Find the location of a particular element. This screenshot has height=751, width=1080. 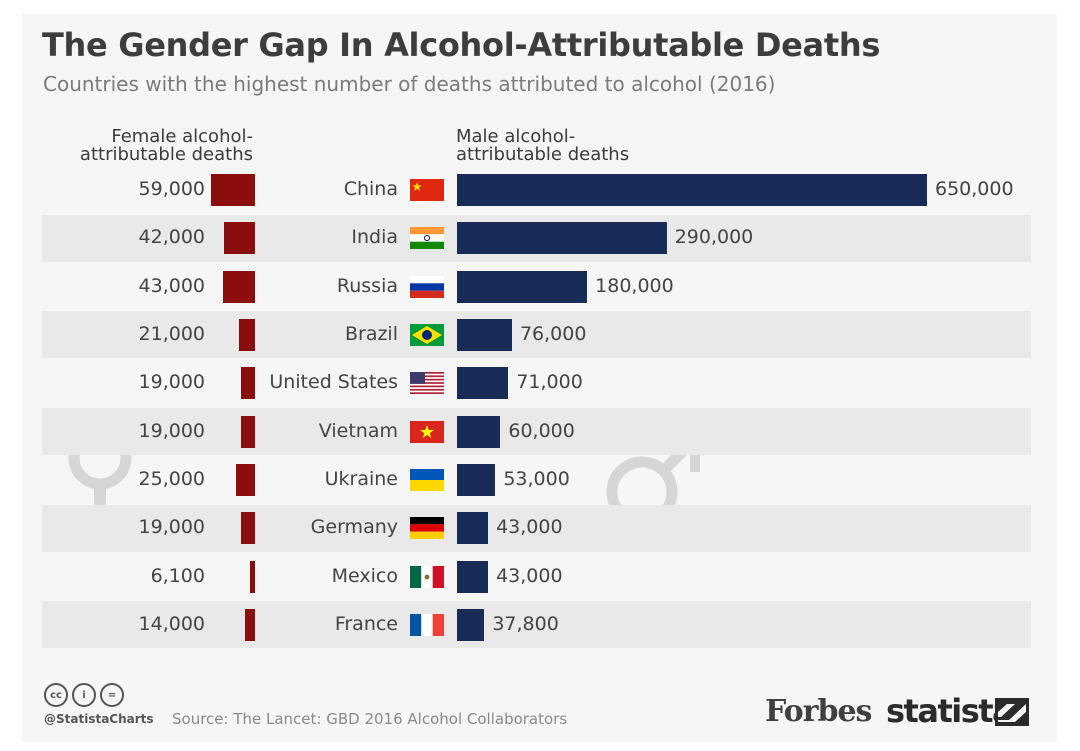

female-value-label: 42,000 is located at coordinates (171, 237).